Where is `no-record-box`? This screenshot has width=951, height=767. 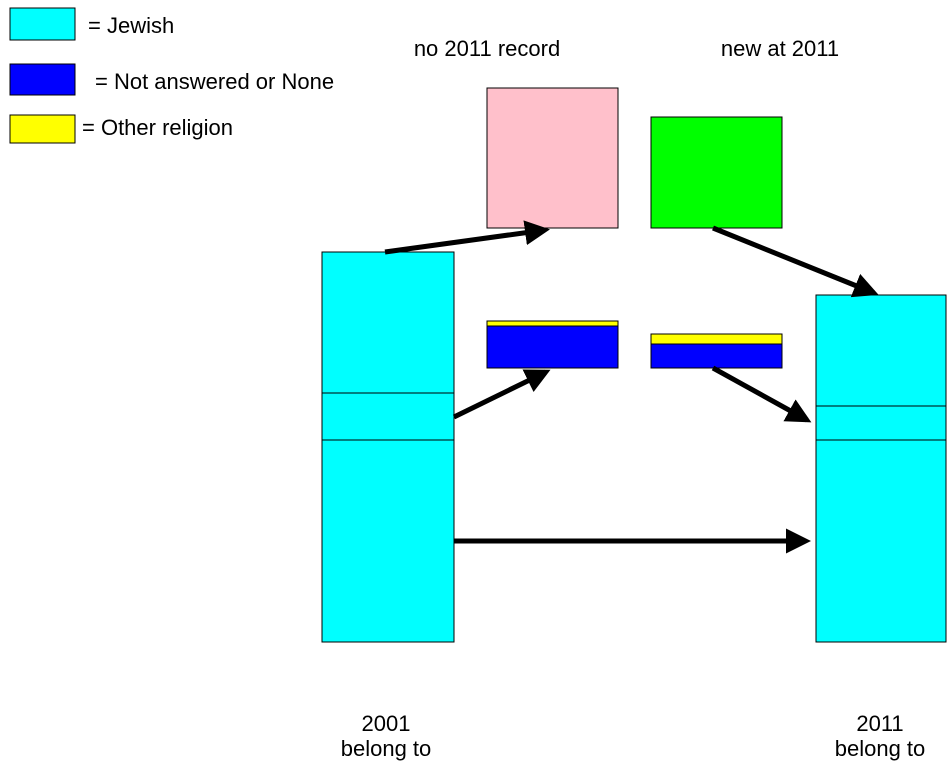 no-record-box is located at coordinates (552, 158).